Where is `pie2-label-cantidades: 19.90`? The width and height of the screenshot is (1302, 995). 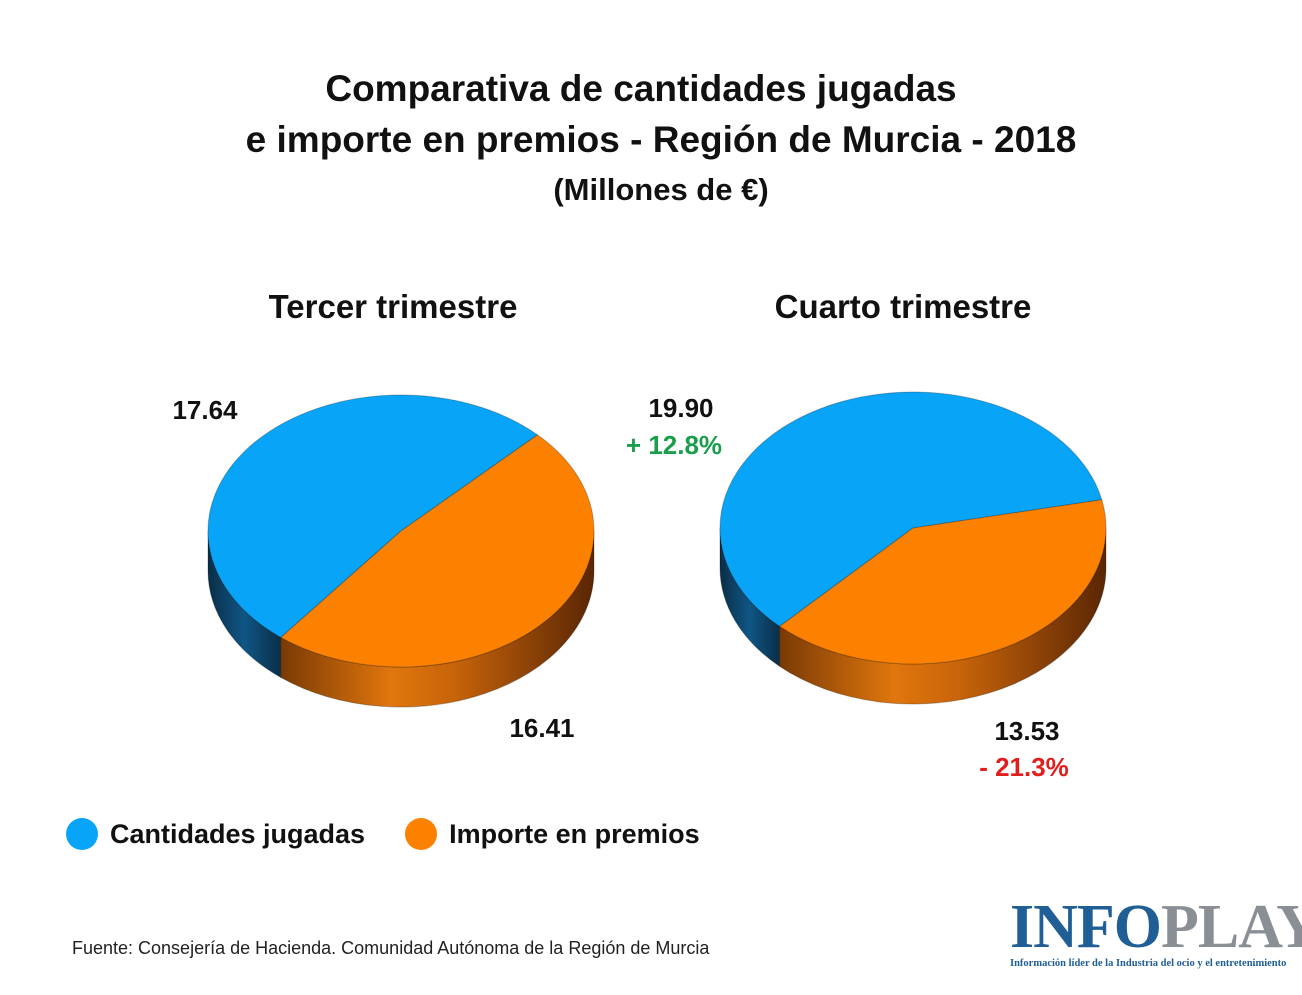
pie2-label-cantidades: 19.90 is located at coordinates (680, 408).